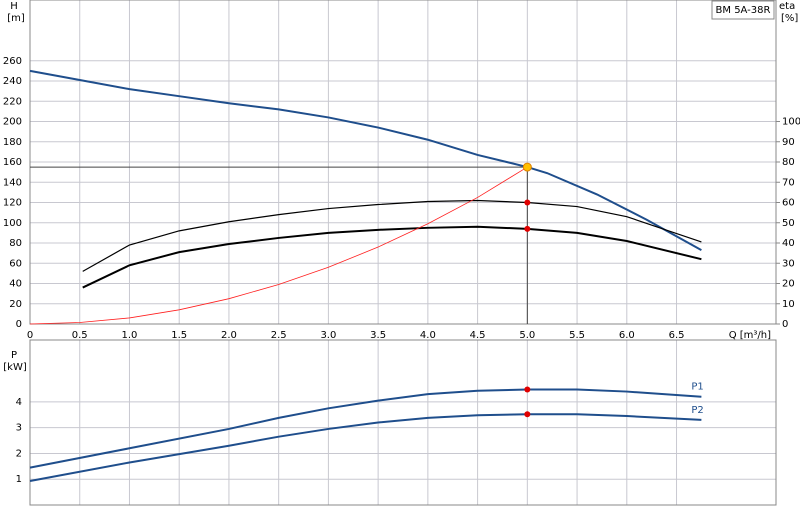  What do you see at coordinates (14, 6) in the screenshot?
I see `y-axis-label: H` at bounding box center [14, 6].